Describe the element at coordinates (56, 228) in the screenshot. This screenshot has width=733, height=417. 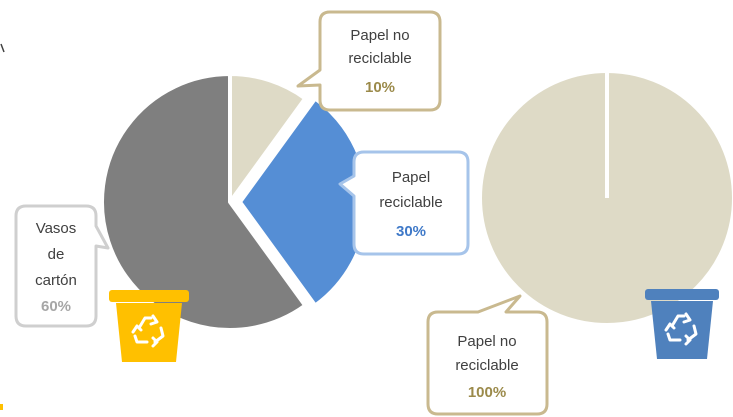
I see `slice-label-line: Vasos` at that location.